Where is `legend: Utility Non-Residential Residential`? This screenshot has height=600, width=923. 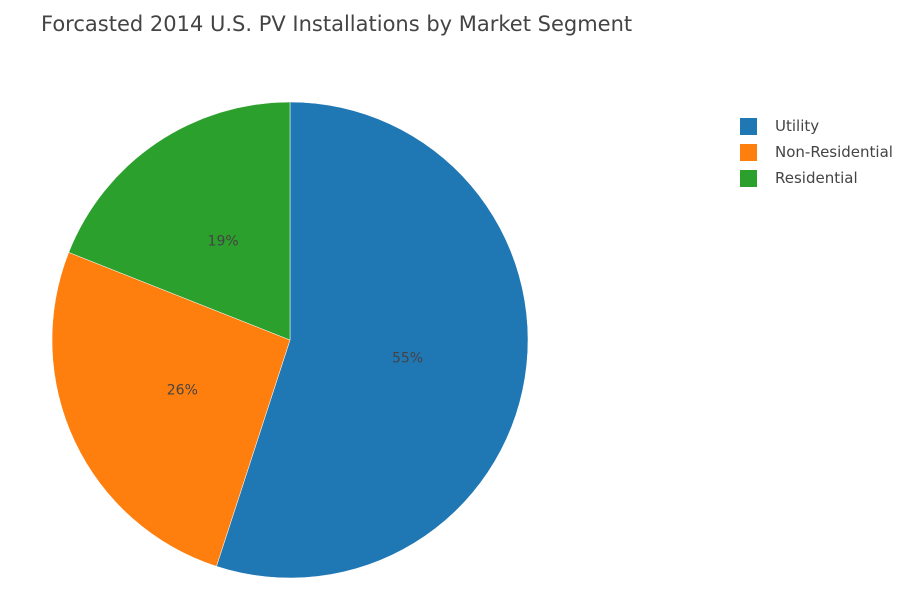 legend: Utility Non-Residential Residential is located at coordinates (816, 152).